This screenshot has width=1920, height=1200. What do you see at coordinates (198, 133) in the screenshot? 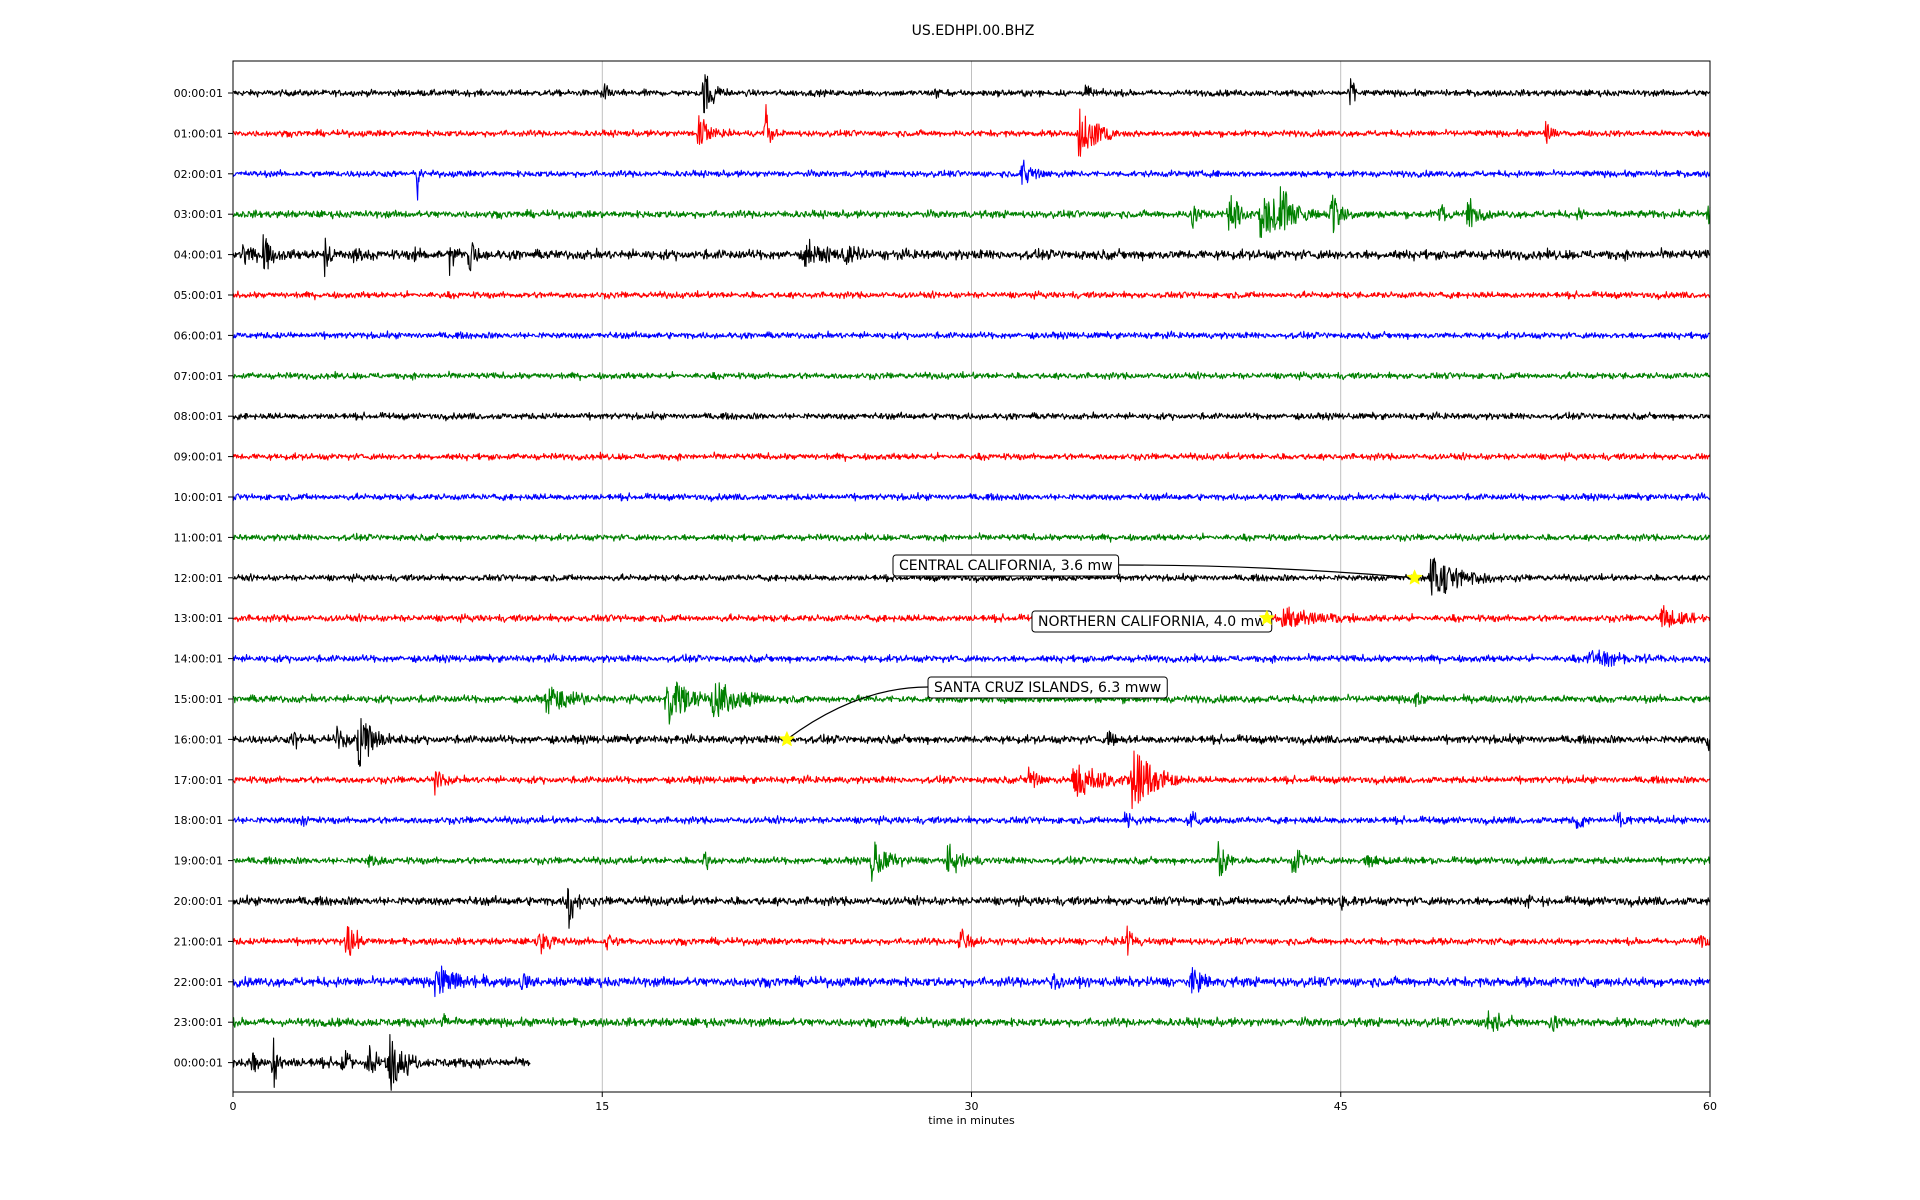
I see `row-time-label: 01:00:01` at bounding box center [198, 133].